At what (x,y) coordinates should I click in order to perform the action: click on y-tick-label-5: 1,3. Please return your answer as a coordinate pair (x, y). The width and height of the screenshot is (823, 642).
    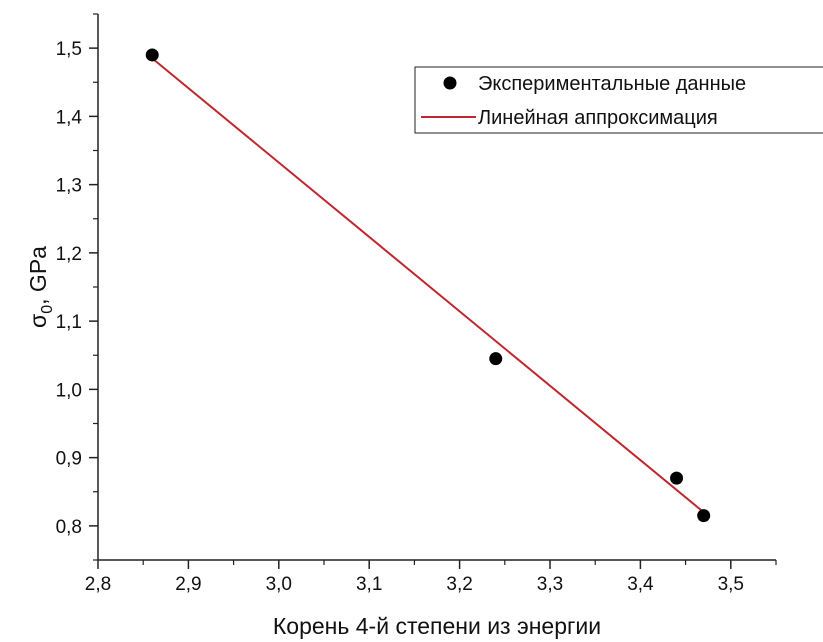
    Looking at the image, I should click on (69, 186).